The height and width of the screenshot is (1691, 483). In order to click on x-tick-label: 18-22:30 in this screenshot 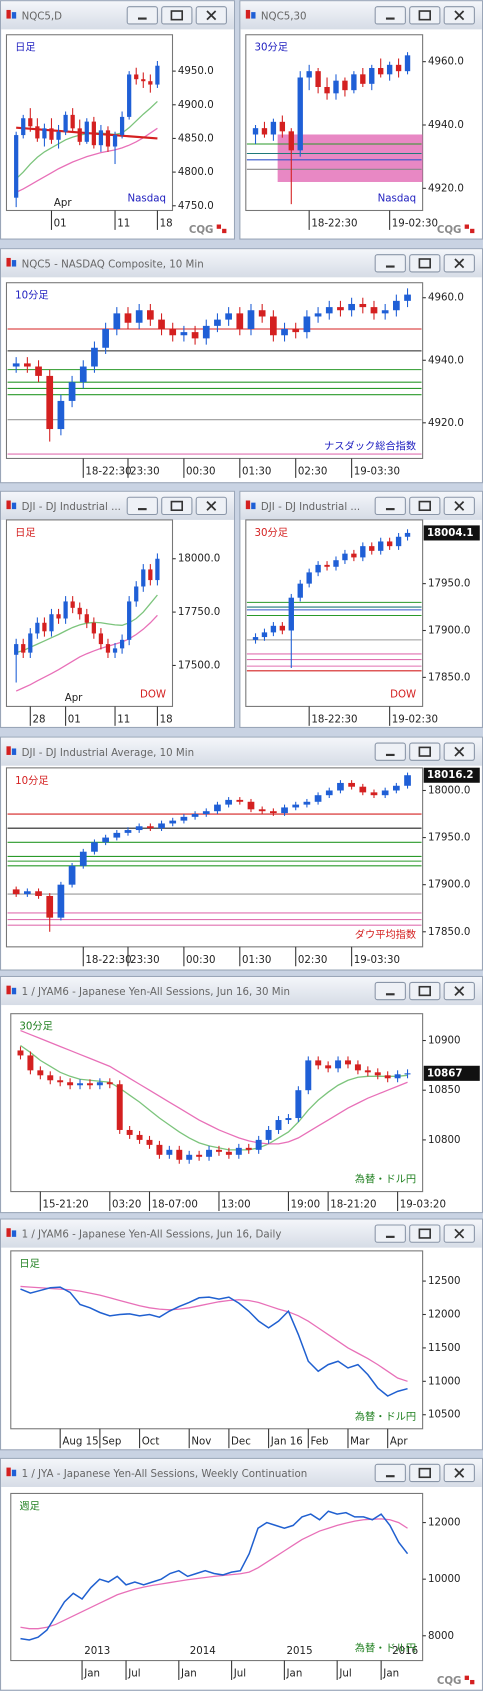, I will do `click(108, 960)`.